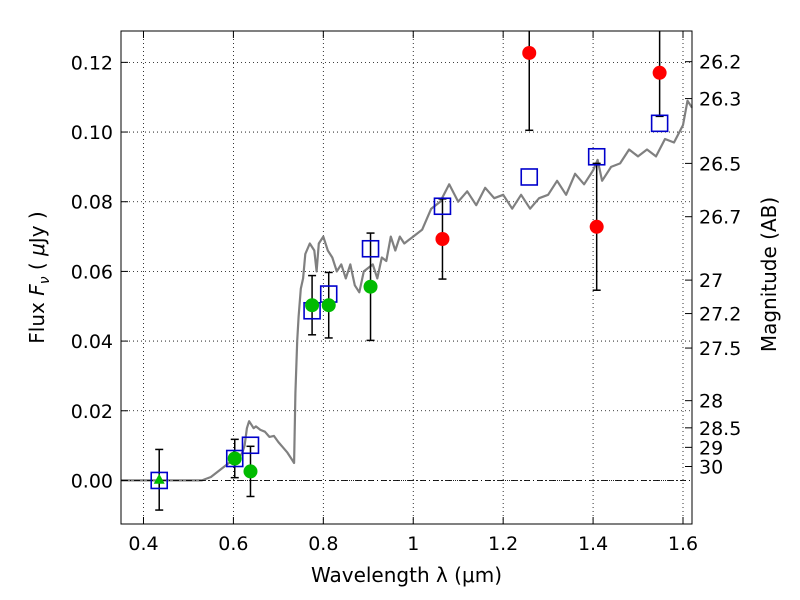 This screenshot has width=800, height=600. I want to click on y-tick-label: 0.06, so click(92, 272).